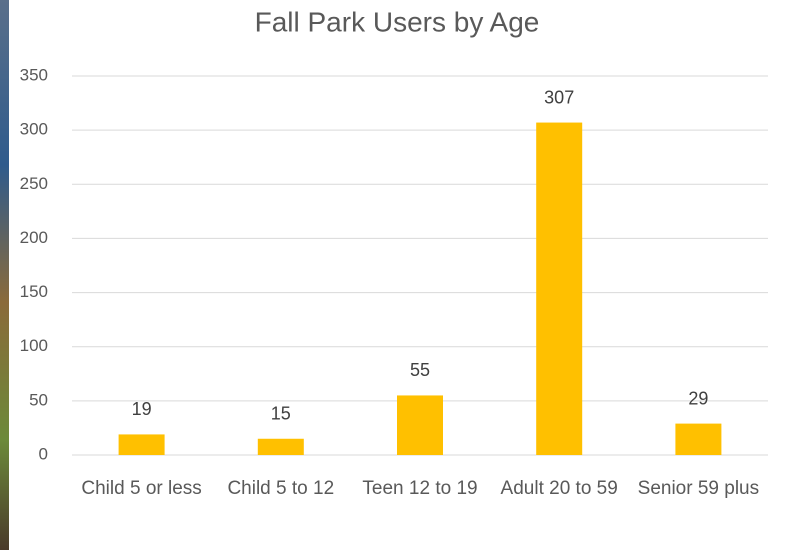 The image size is (795, 550). What do you see at coordinates (142, 409) in the screenshot?
I see `value-label: 19` at bounding box center [142, 409].